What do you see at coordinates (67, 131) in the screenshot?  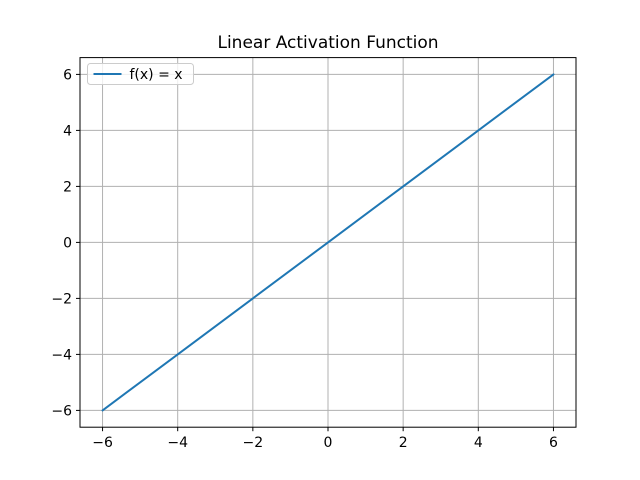 I see `y-tick-label: 4` at bounding box center [67, 131].